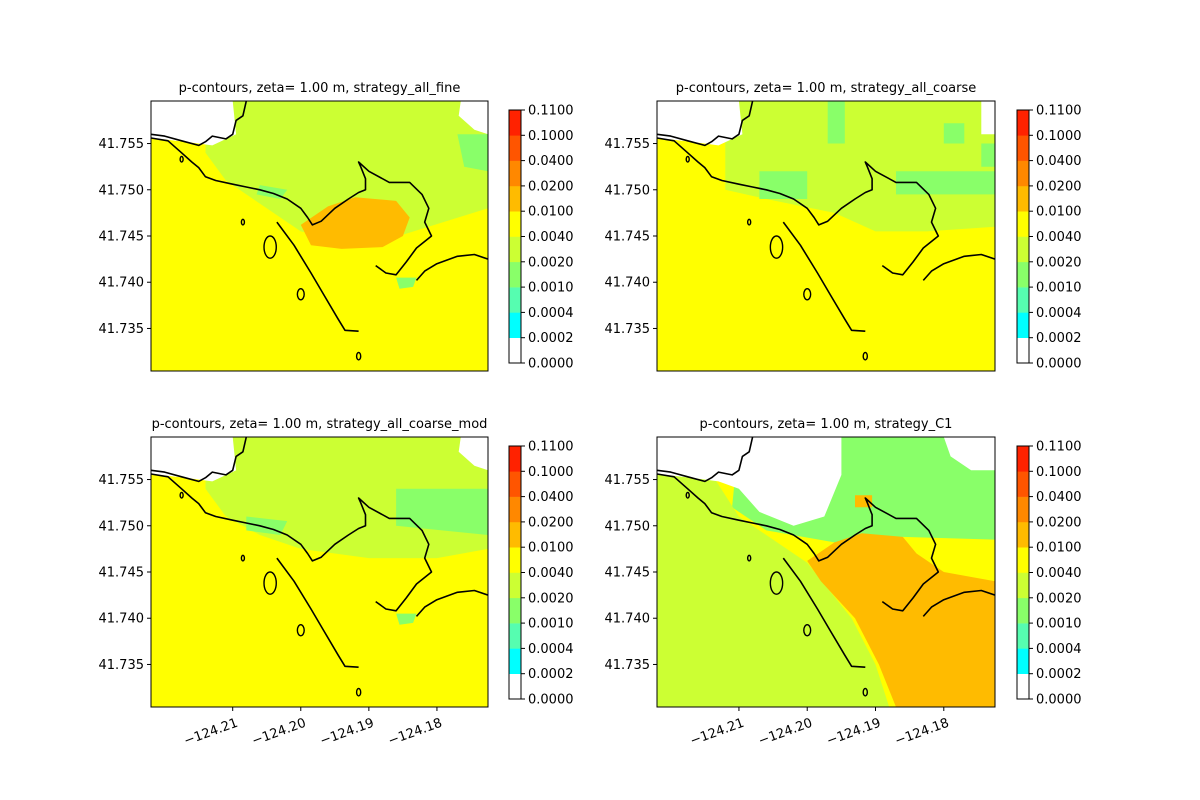 Image resolution: width=1200 pixels, height=800 pixels. What do you see at coordinates (122, 665) in the screenshot?
I see `y-tick-label: 41.735` at bounding box center [122, 665].